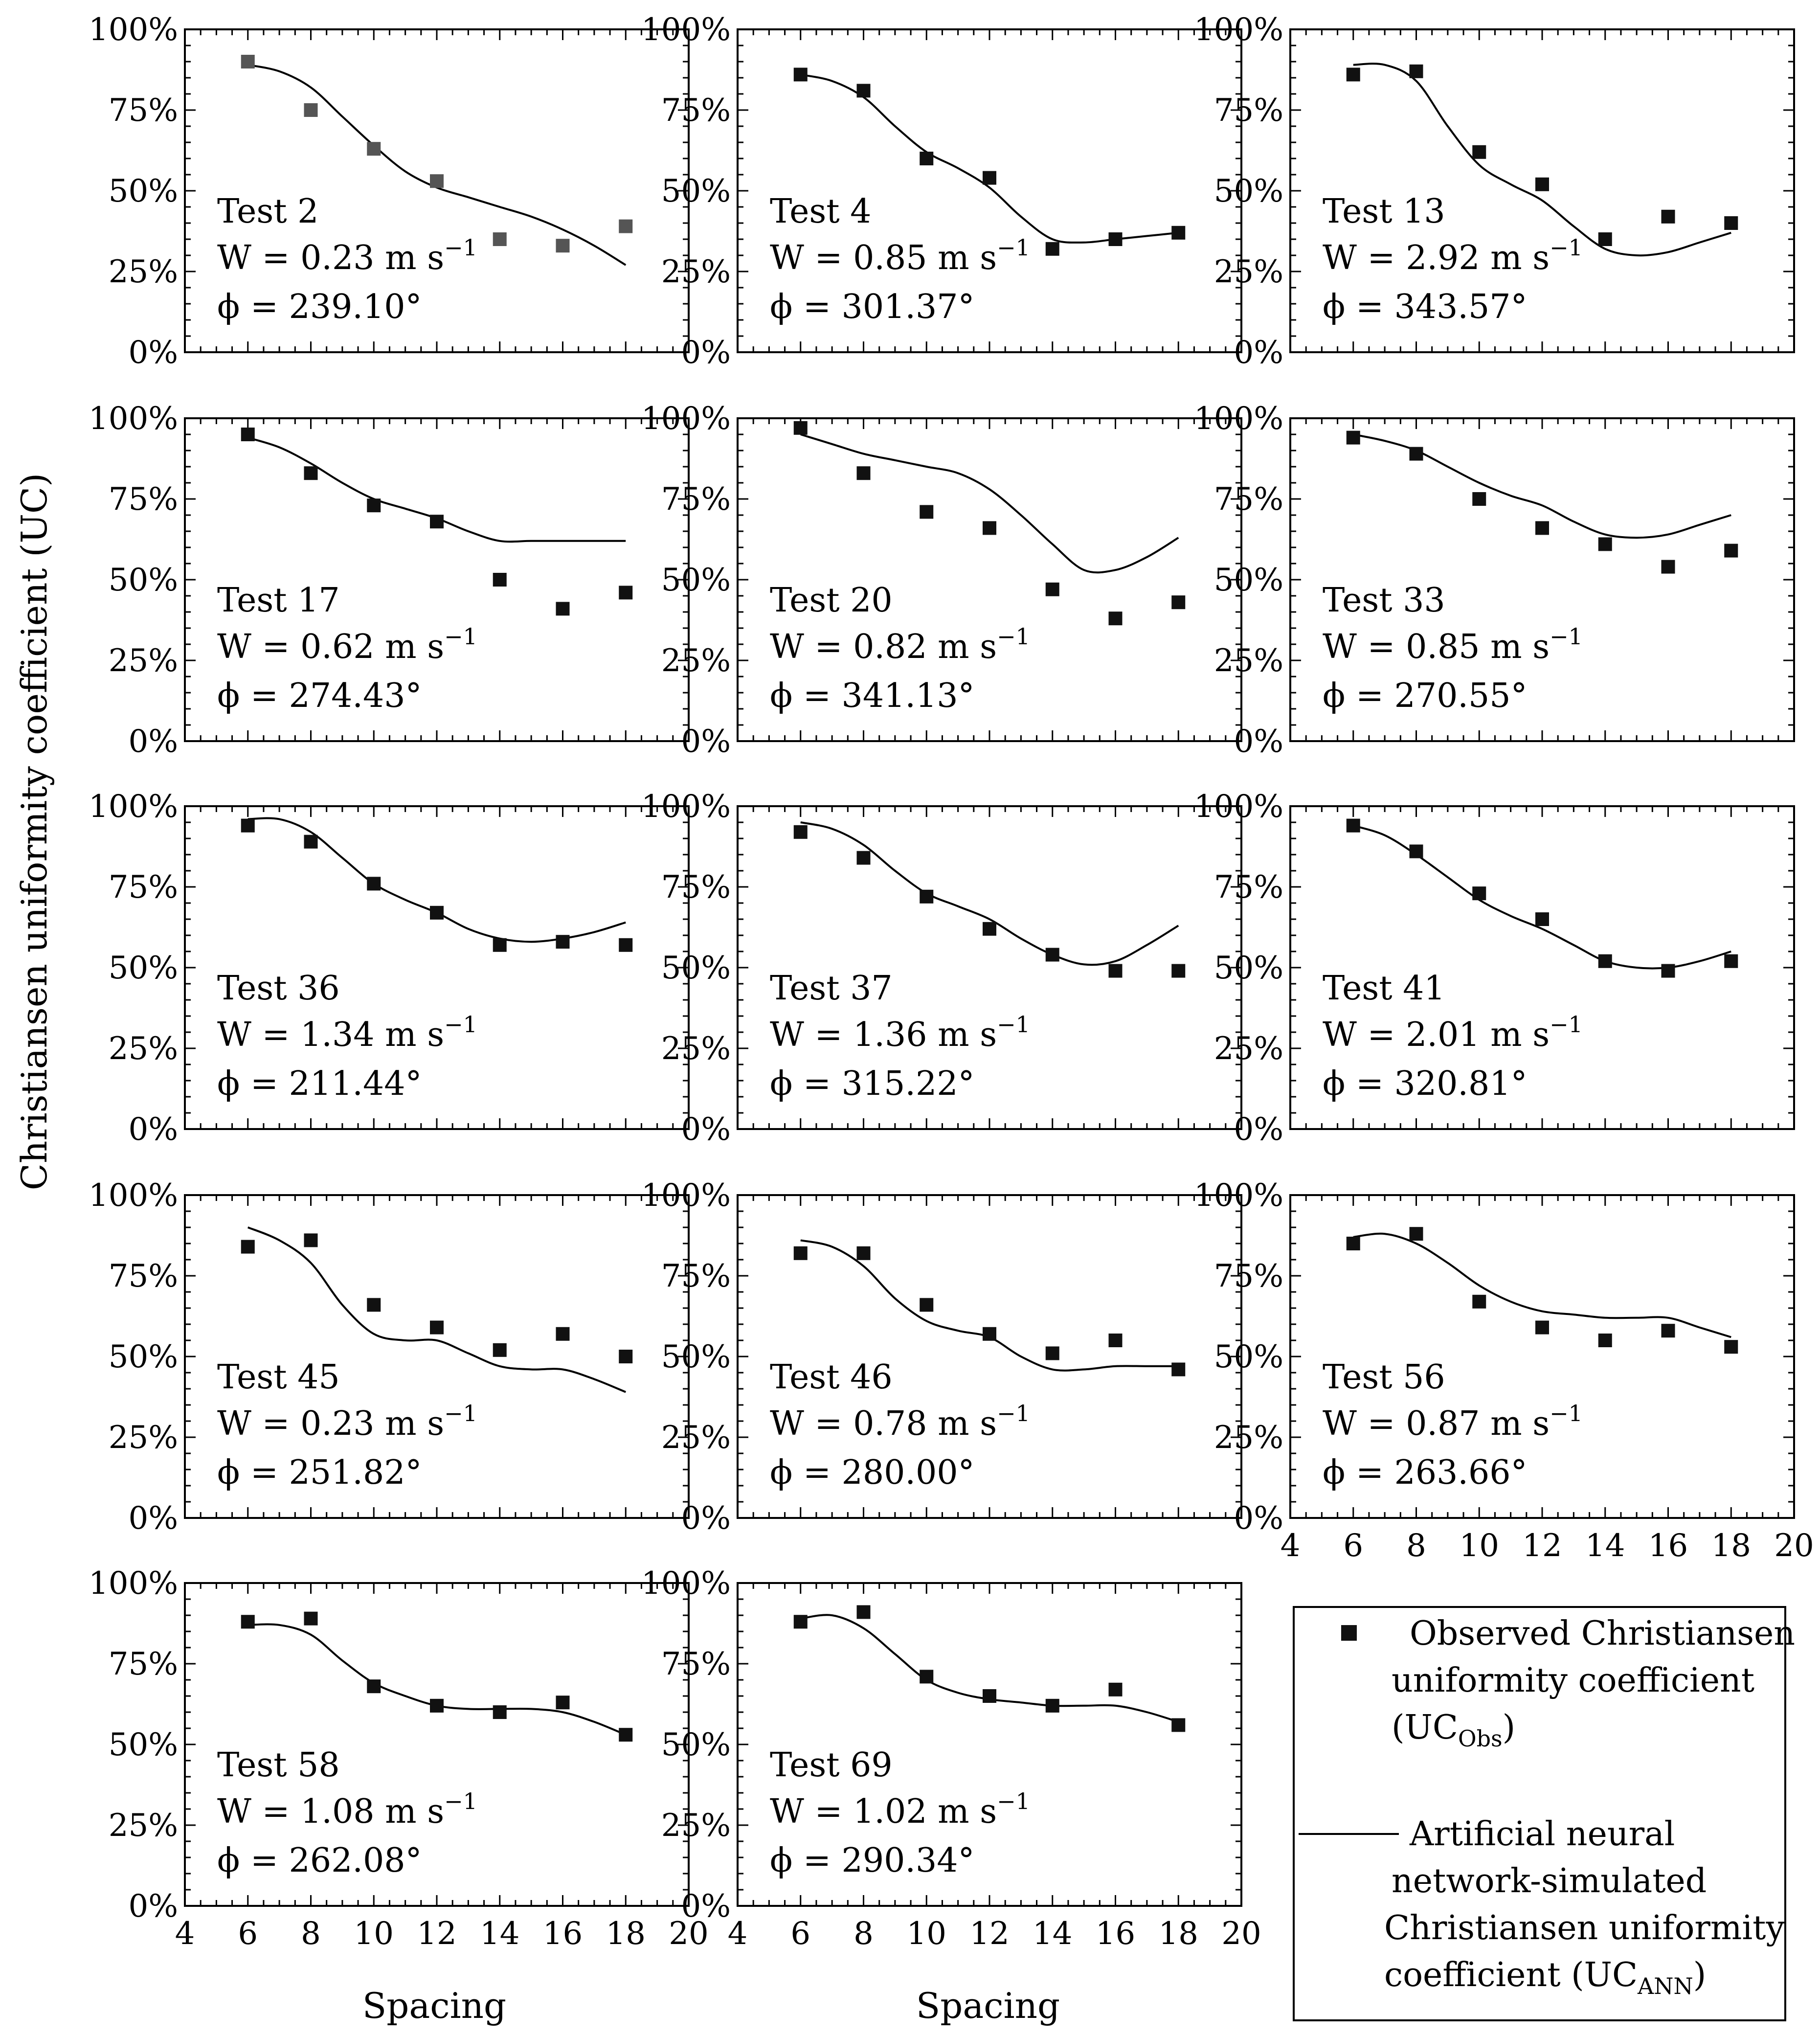 This screenshot has height=2036, width=1820. I want to click on wind-direction-label: ϕ = 290.34°, so click(872, 1860).